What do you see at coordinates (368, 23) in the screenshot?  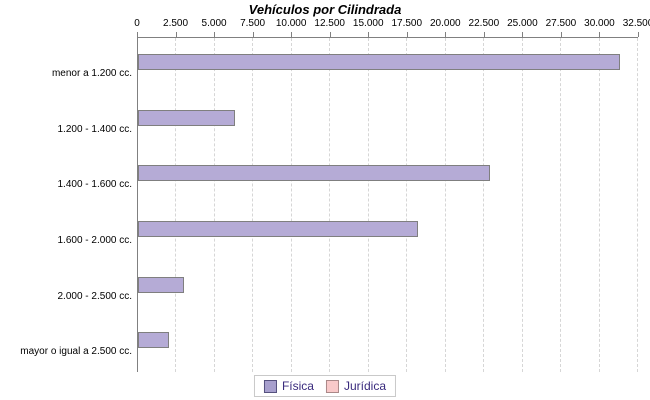 I see `x-tick-label: 15.000` at bounding box center [368, 23].